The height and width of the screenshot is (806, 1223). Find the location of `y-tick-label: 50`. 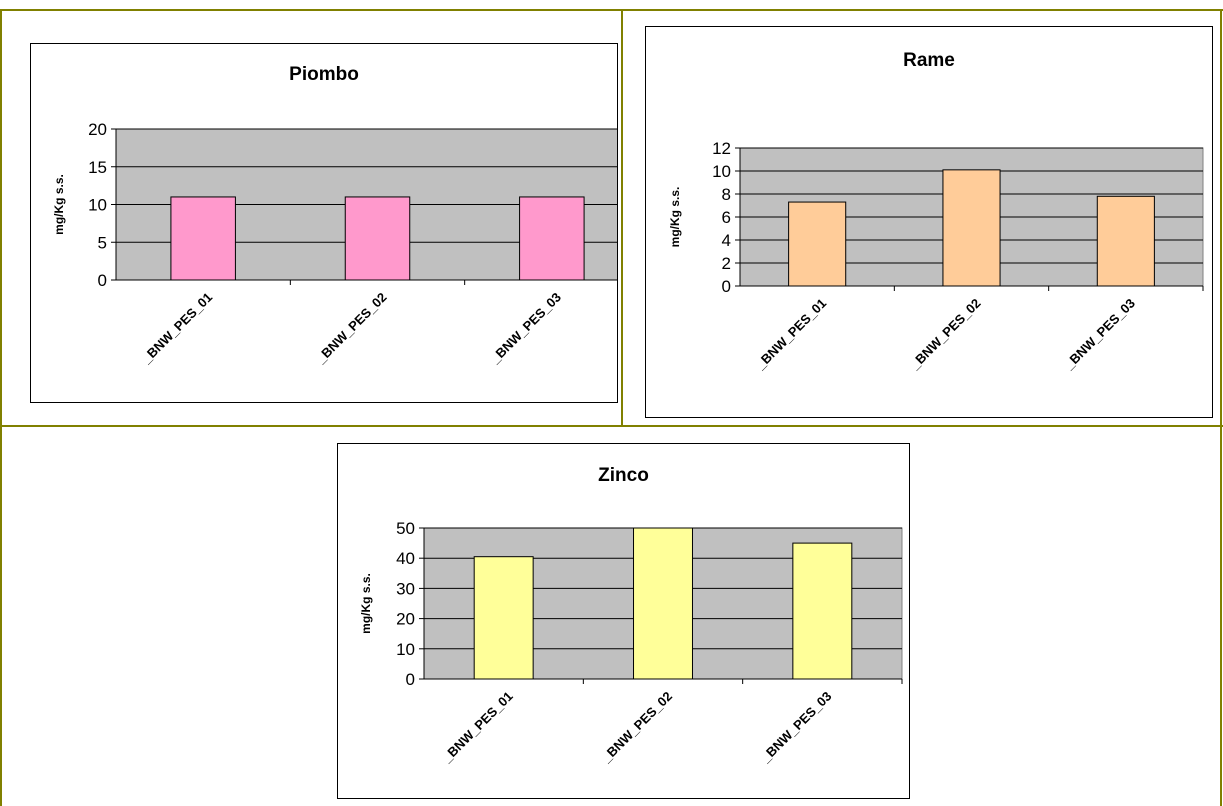

y-tick-label: 50 is located at coordinates (405, 528).